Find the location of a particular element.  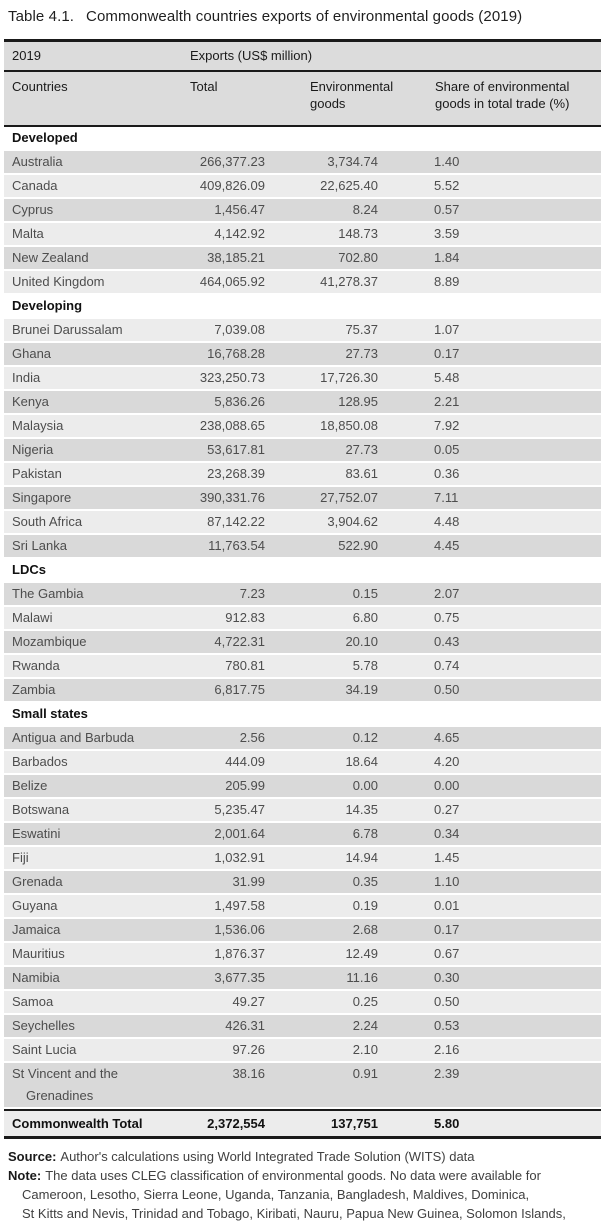

share-cell: 0.57 is located at coordinates (447, 209).